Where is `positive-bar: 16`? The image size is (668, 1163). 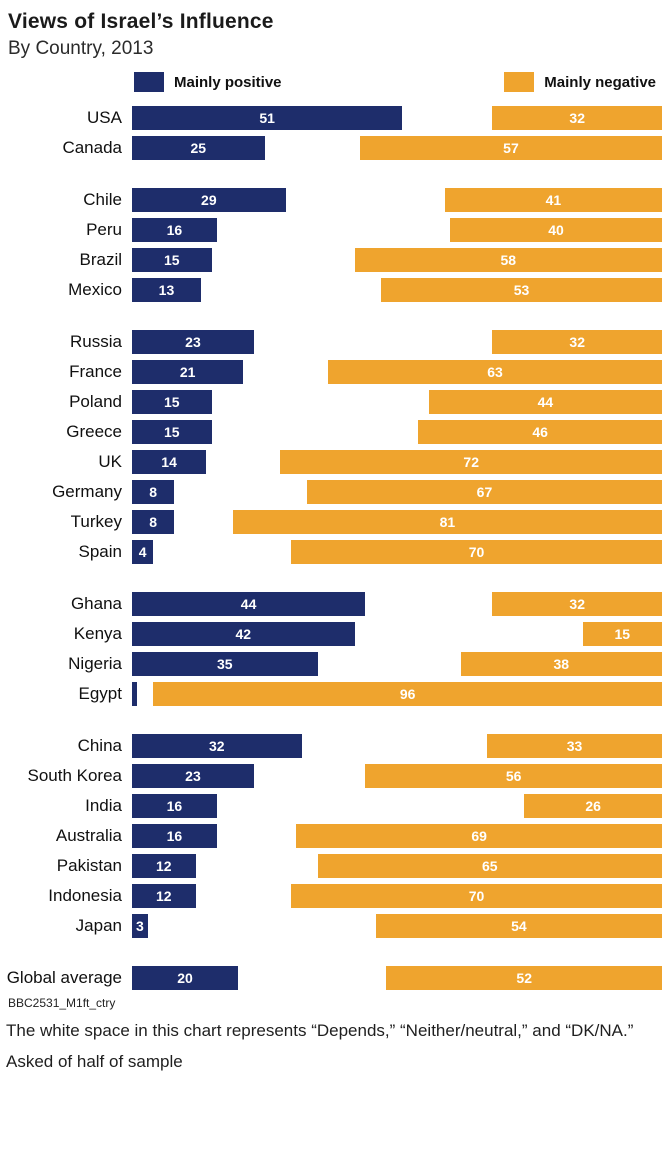 positive-bar: 16 is located at coordinates (174, 836).